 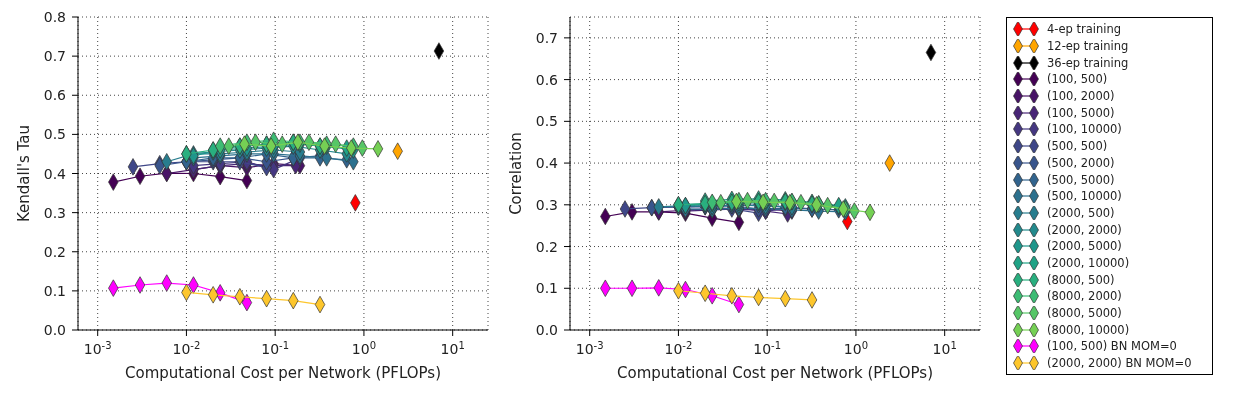 I want to click on legend-label: 36-ep training, so click(x=1088, y=62).